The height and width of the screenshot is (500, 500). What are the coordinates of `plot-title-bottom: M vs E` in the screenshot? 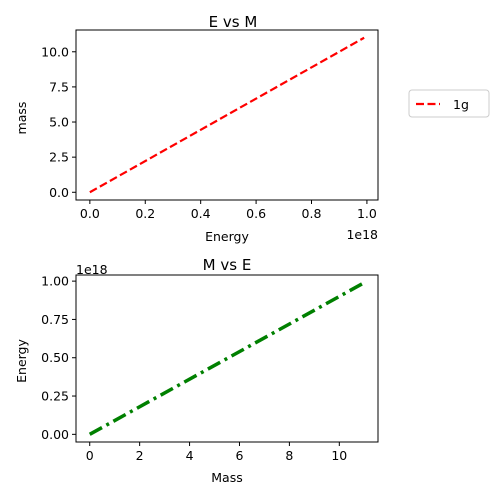 It's located at (227, 265).